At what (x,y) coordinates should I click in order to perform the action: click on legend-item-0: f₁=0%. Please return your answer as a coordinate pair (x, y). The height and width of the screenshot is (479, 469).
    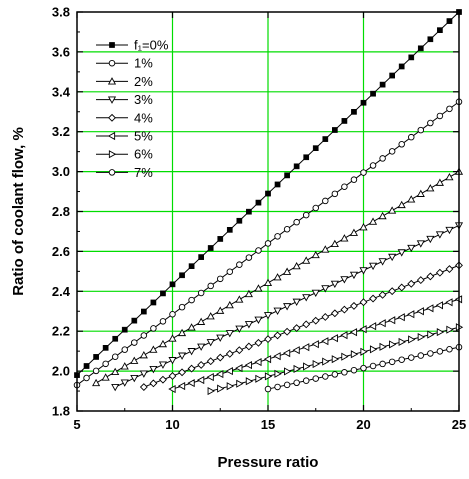
    Looking at the image, I should click on (132, 45).